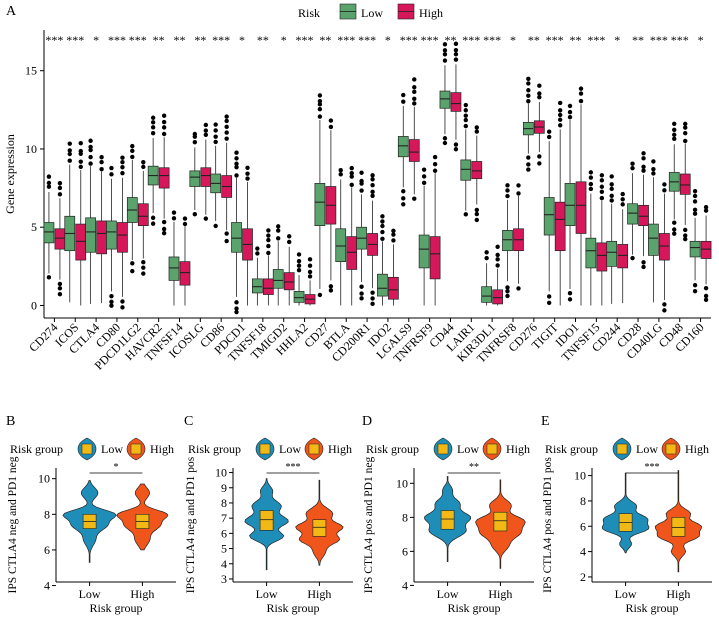 Image resolution: width=719 pixels, height=634 pixels. What do you see at coordinates (602, 239) in the screenshot?
I see `box-high-tnfsf15` at bounding box center [602, 239].